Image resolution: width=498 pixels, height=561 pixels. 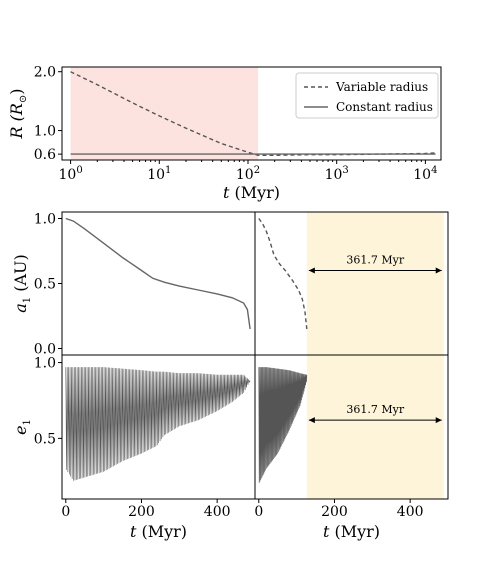 What do you see at coordinates (334, 512) in the screenshot?
I see `x-tick-label-e_right-1: 200` at bounding box center [334, 512].